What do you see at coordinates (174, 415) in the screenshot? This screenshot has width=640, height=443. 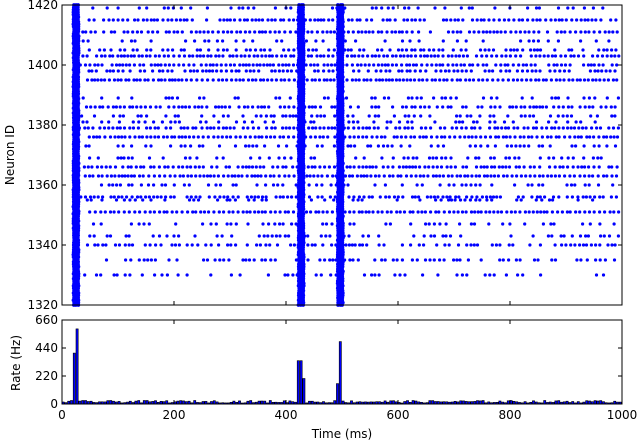 I see `x-tick-label: 200` at bounding box center [174, 415].